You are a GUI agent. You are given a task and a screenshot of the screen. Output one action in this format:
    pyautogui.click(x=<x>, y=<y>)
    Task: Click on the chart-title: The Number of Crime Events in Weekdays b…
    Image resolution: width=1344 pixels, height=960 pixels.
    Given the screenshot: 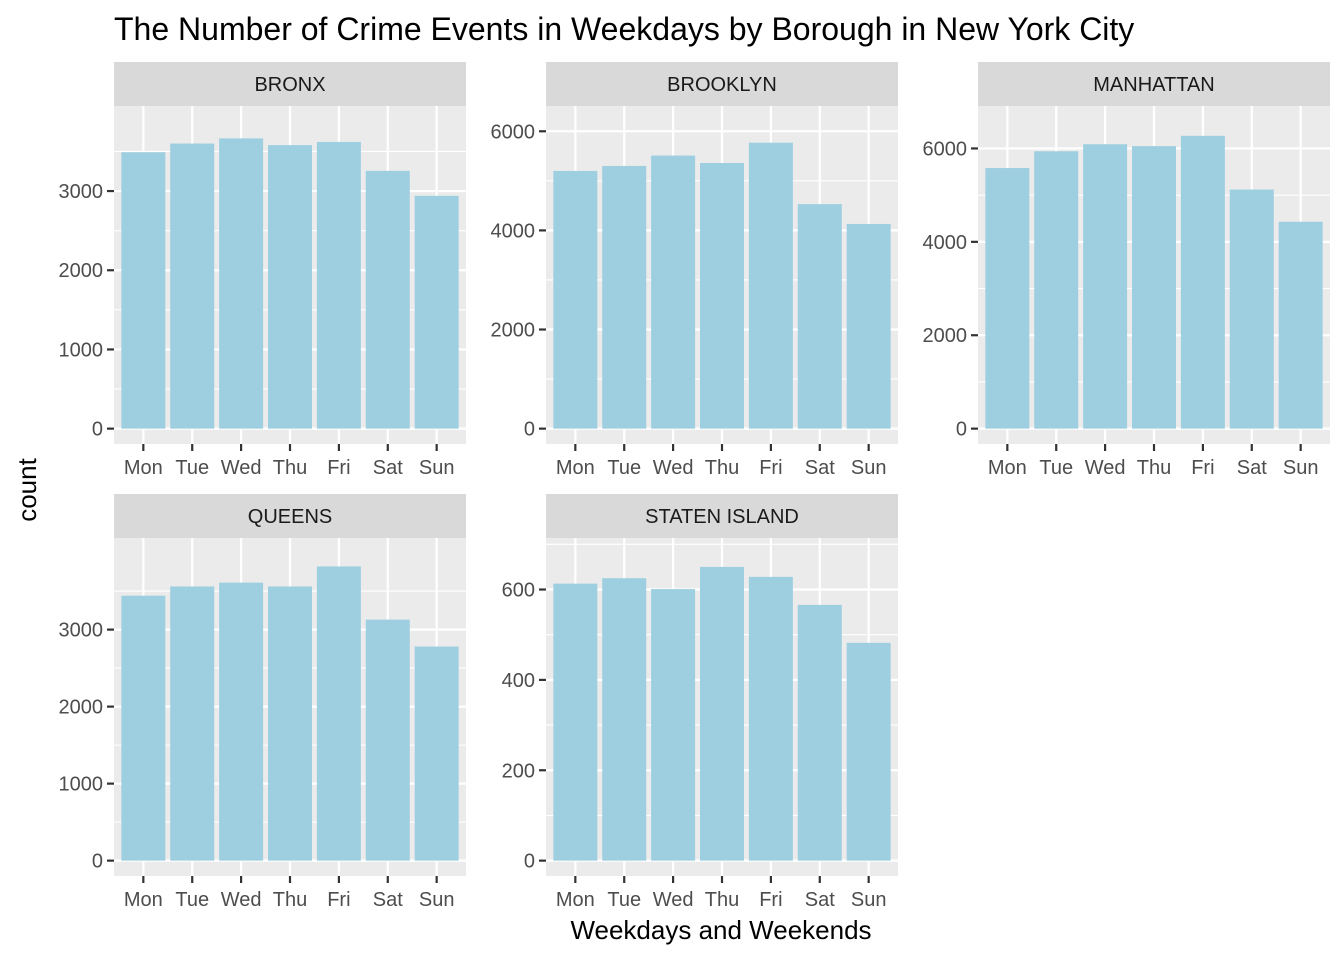 What is the action you would take?
    pyautogui.click(x=624, y=29)
    